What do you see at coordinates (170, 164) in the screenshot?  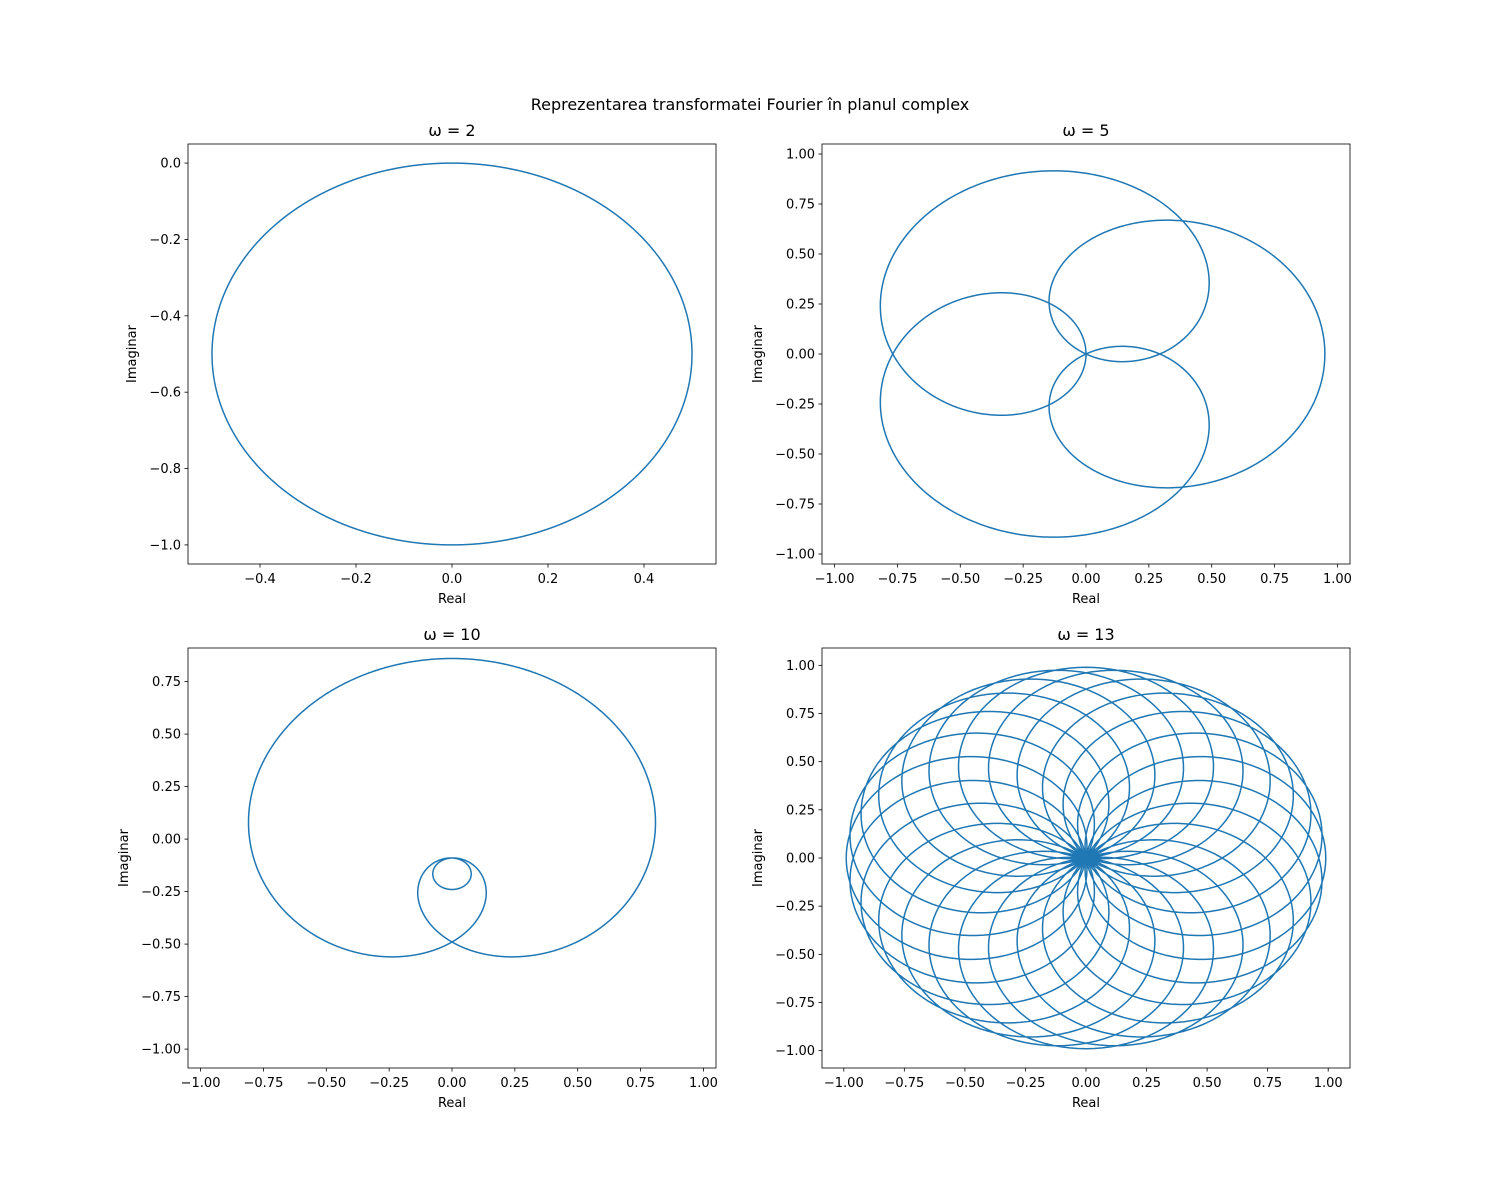 I see `y-tick-label: 0.0` at bounding box center [170, 164].